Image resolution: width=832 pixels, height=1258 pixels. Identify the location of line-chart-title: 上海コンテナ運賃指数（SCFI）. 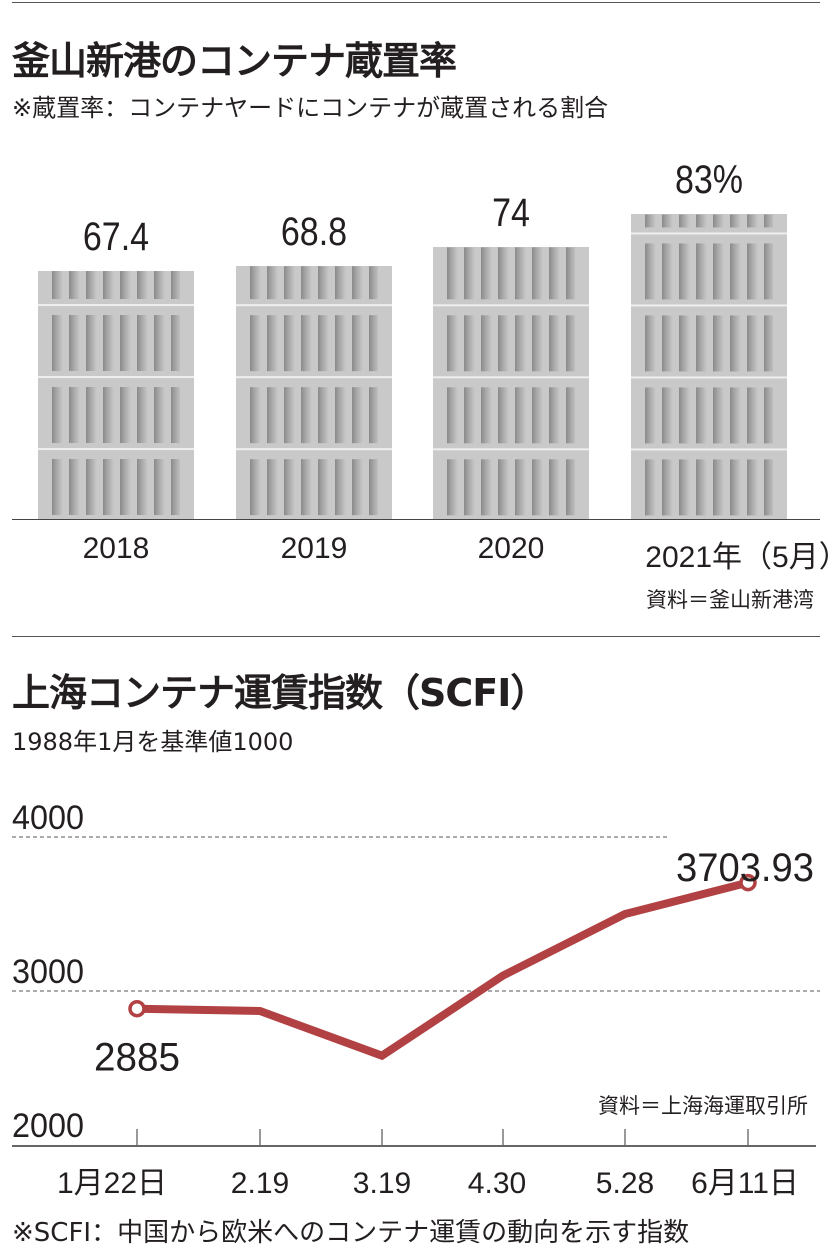
(280, 693).